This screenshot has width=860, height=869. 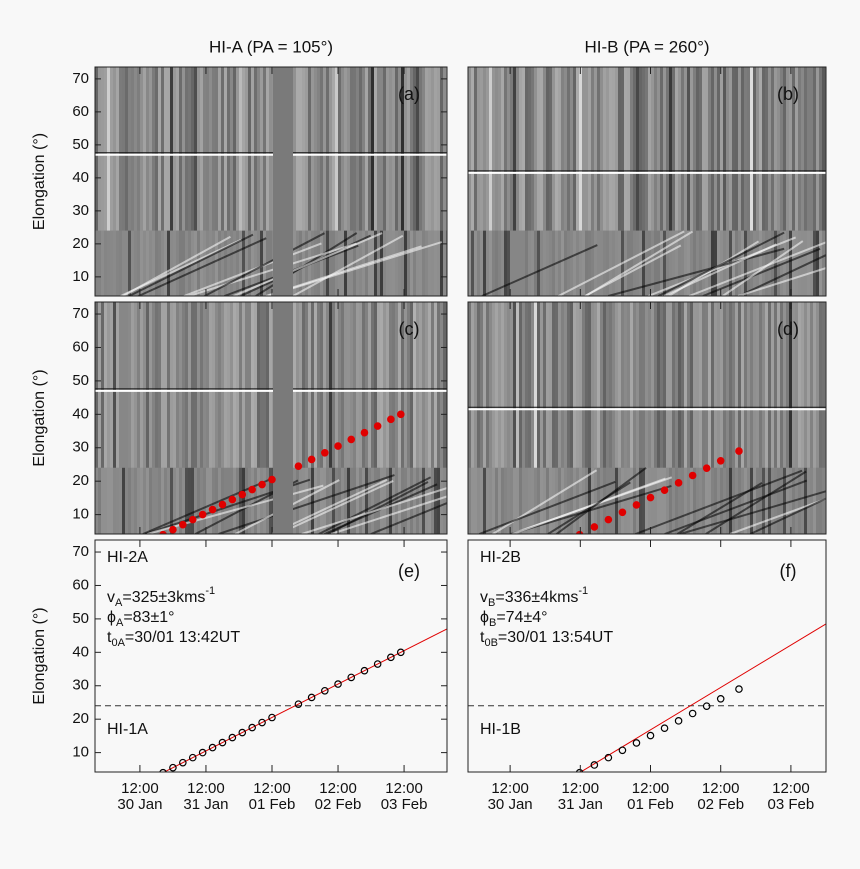 What do you see at coordinates (80, 447) in the screenshot?
I see `y-tick-label: 30` at bounding box center [80, 447].